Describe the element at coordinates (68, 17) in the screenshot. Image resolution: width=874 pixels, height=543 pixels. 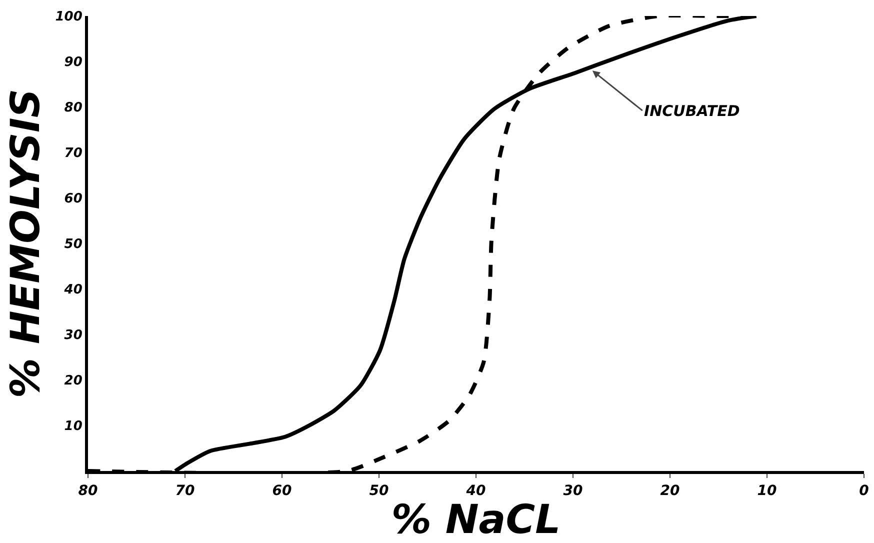
I see `y-tick-label: 100` at that location.